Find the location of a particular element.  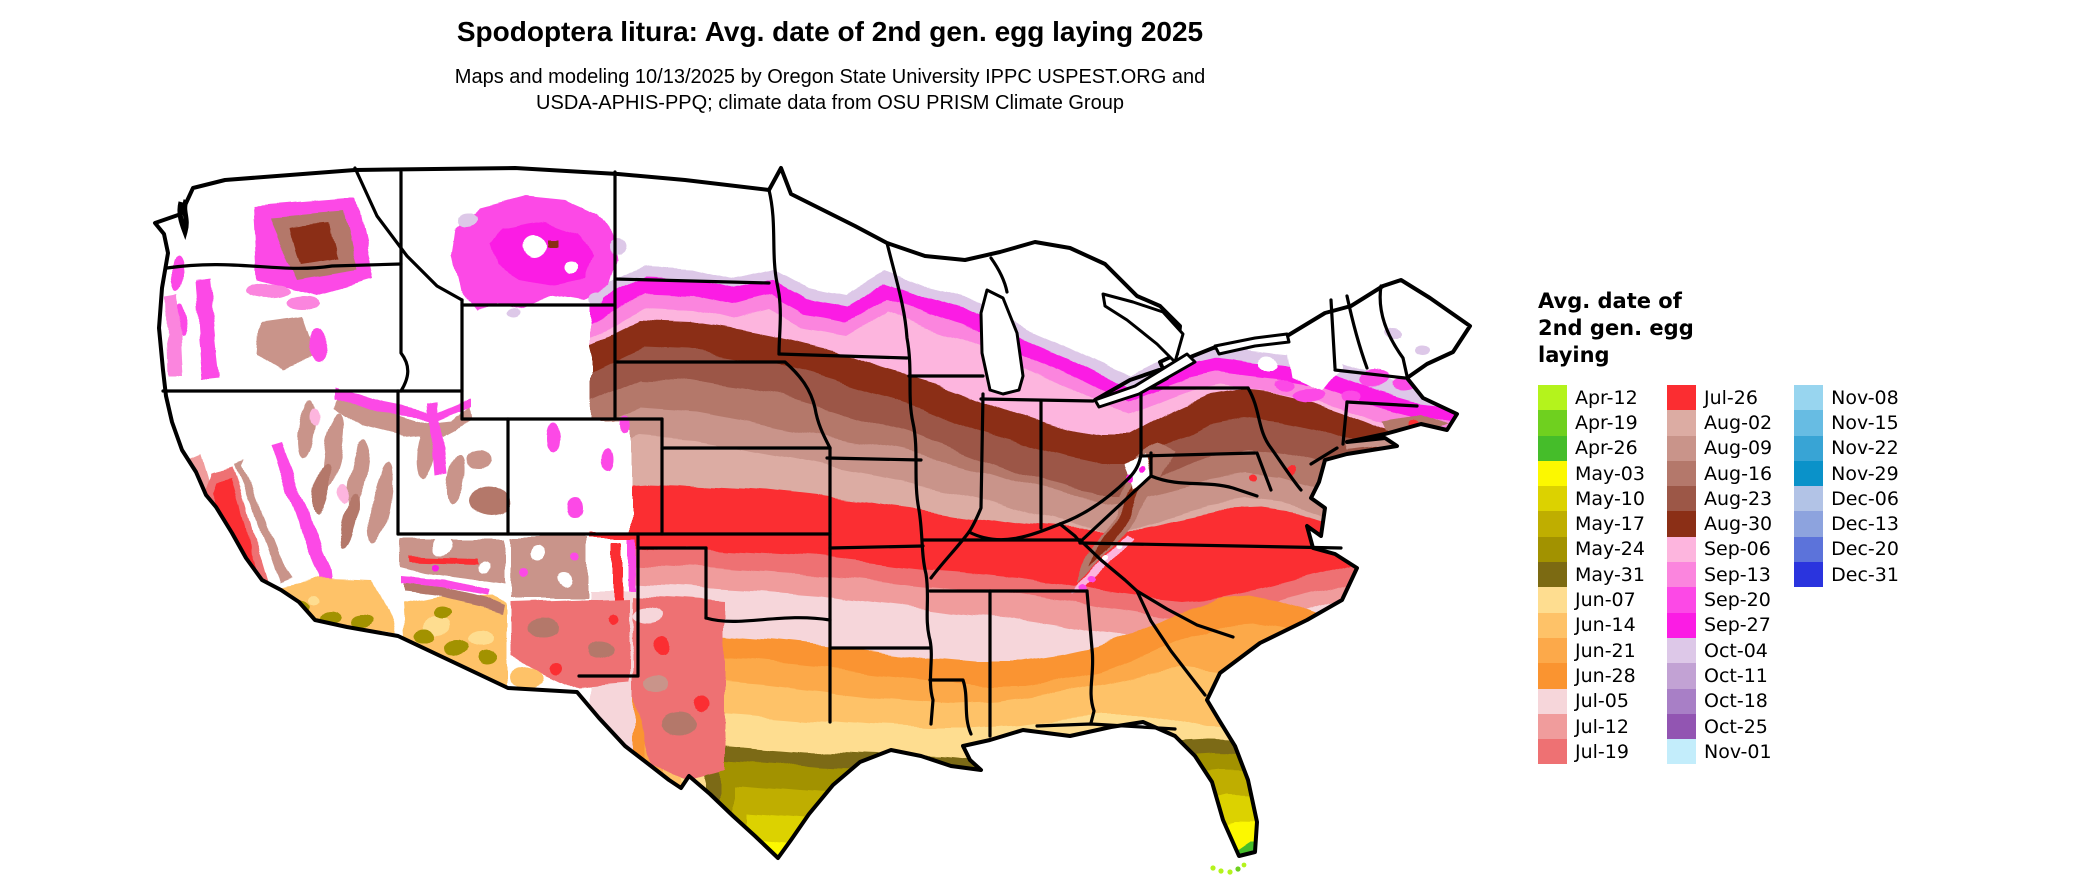

legend-entry: Oct-18 is located at coordinates (1719, 701).